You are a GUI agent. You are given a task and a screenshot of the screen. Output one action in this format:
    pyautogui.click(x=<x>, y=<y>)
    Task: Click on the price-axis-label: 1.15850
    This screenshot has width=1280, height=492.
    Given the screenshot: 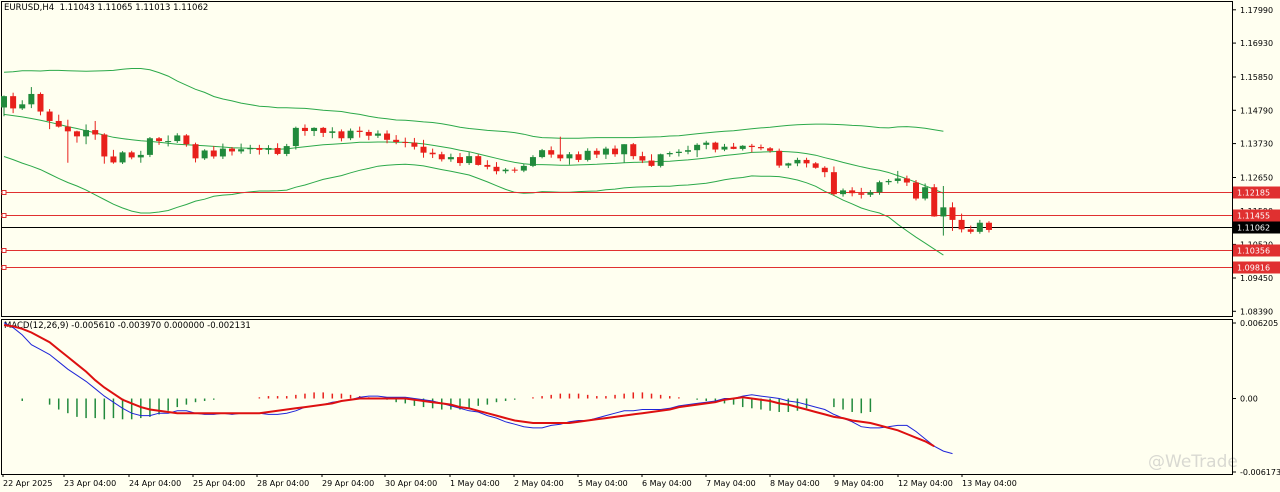 What is the action you would take?
    pyautogui.click(x=1256, y=77)
    